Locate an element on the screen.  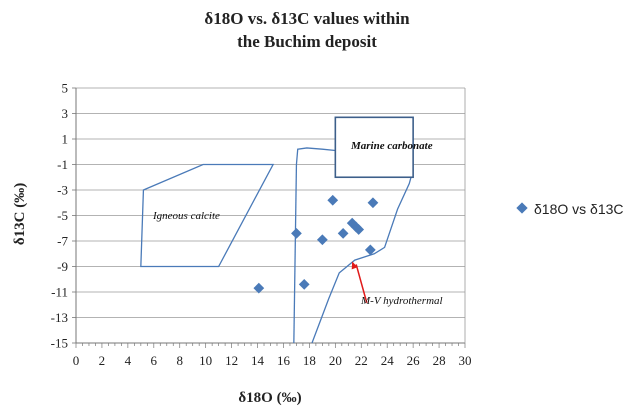
data-points is located at coordinates (316, 244).